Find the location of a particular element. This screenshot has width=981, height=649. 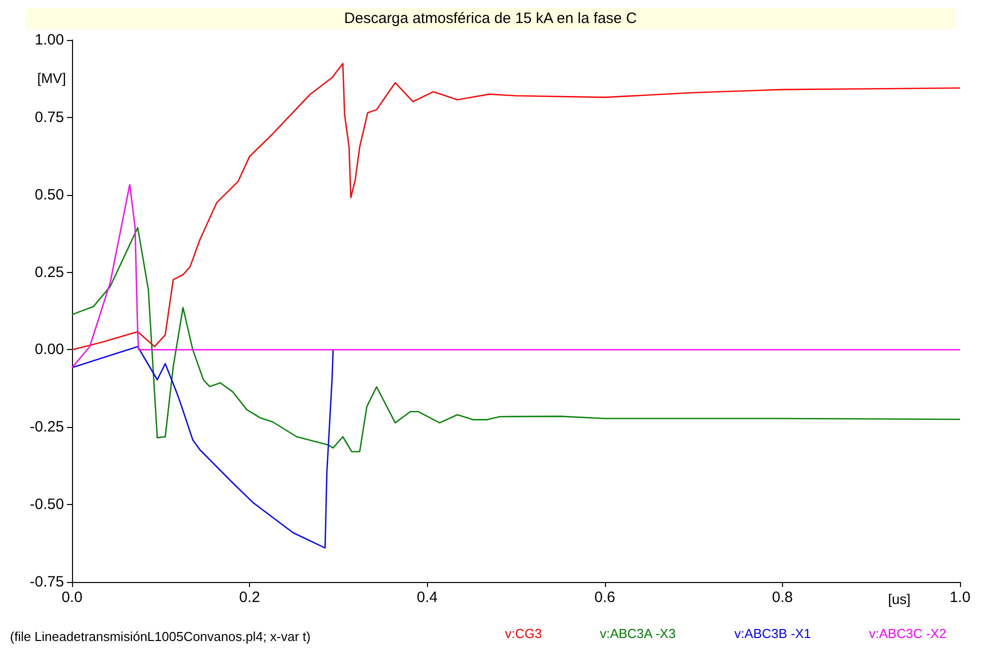

y-tick-label: 0.75 is located at coordinates (49, 117).